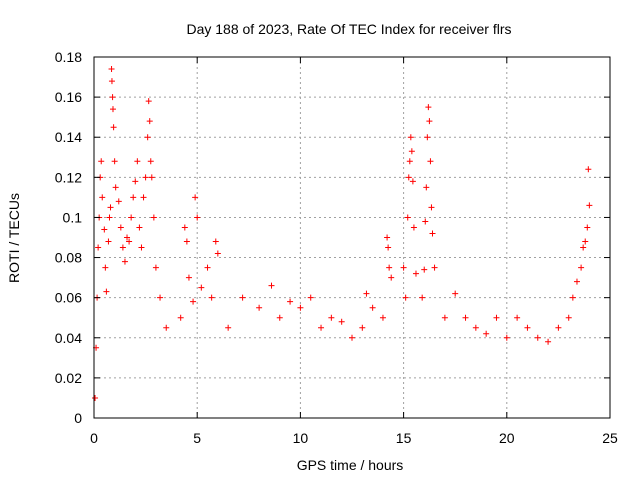 The image size is (640, 480). I want to click on x-tick-label: 20, so click(507, 438).